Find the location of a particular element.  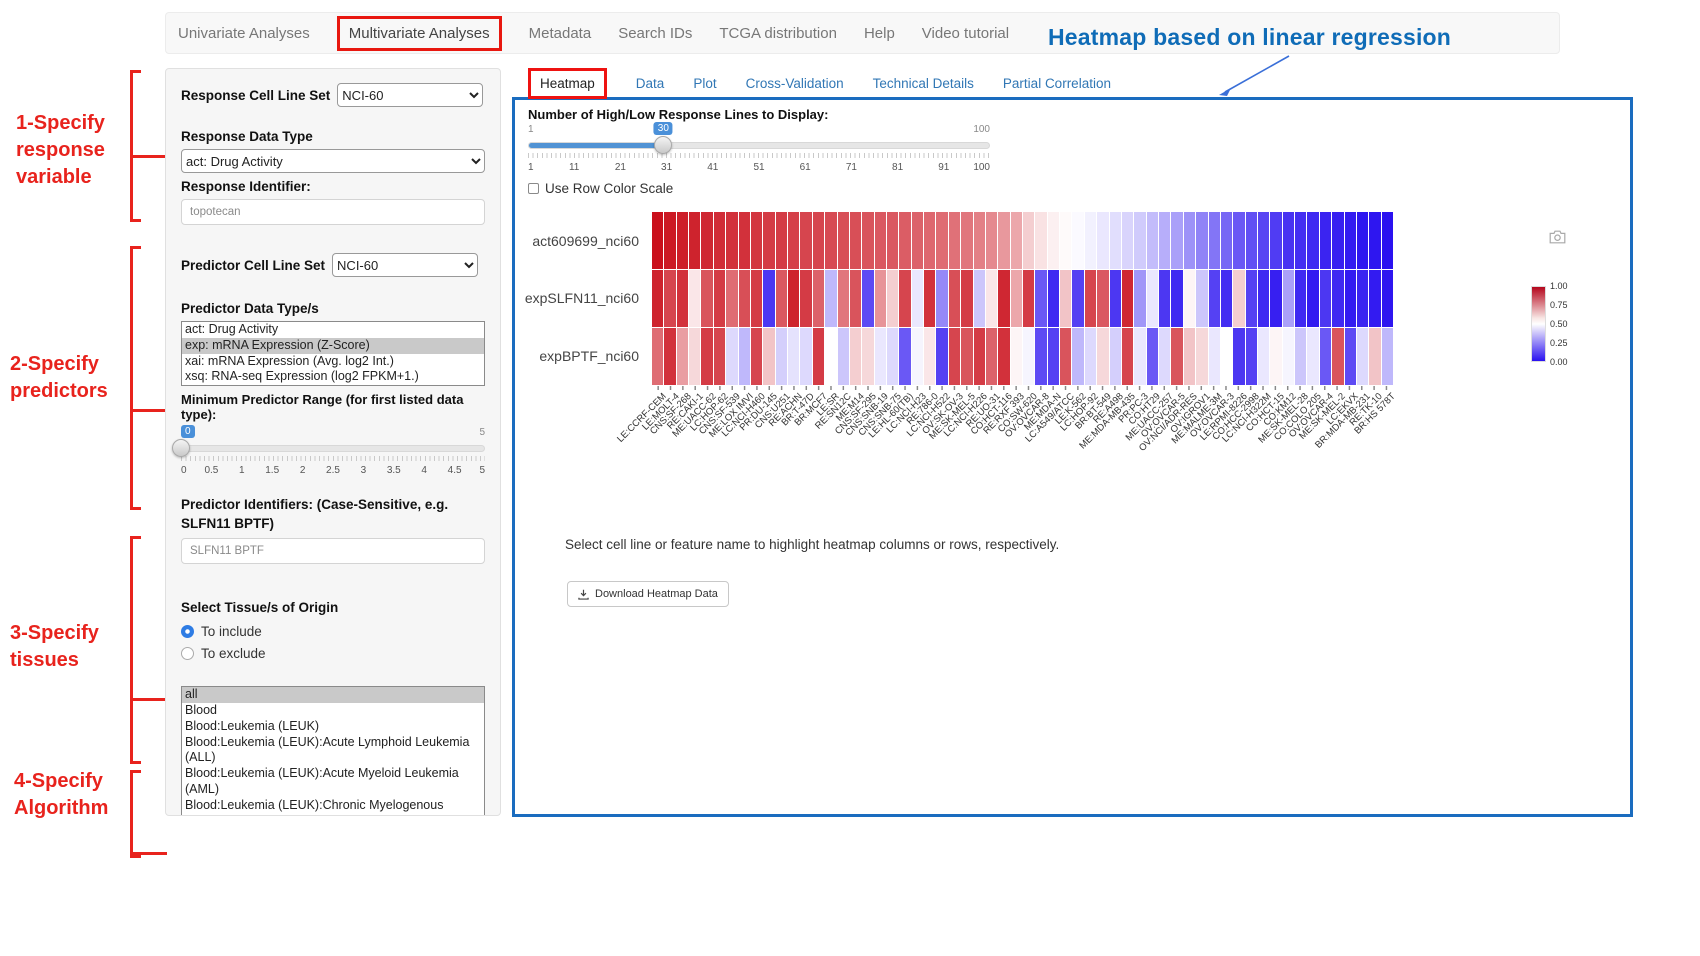

nav-item-search-ids: Search IDs is located at coordinates (655, 33).